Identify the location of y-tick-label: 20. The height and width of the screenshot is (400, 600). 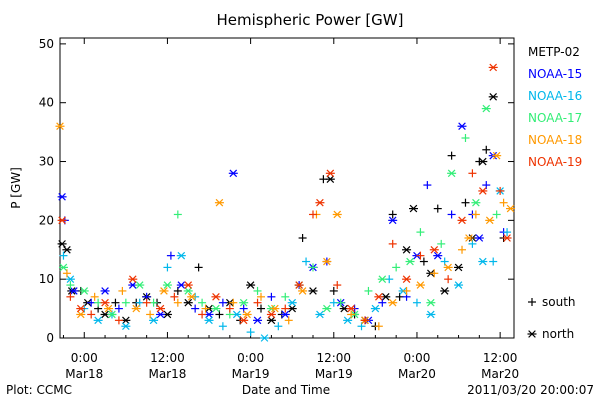
(46, 220).